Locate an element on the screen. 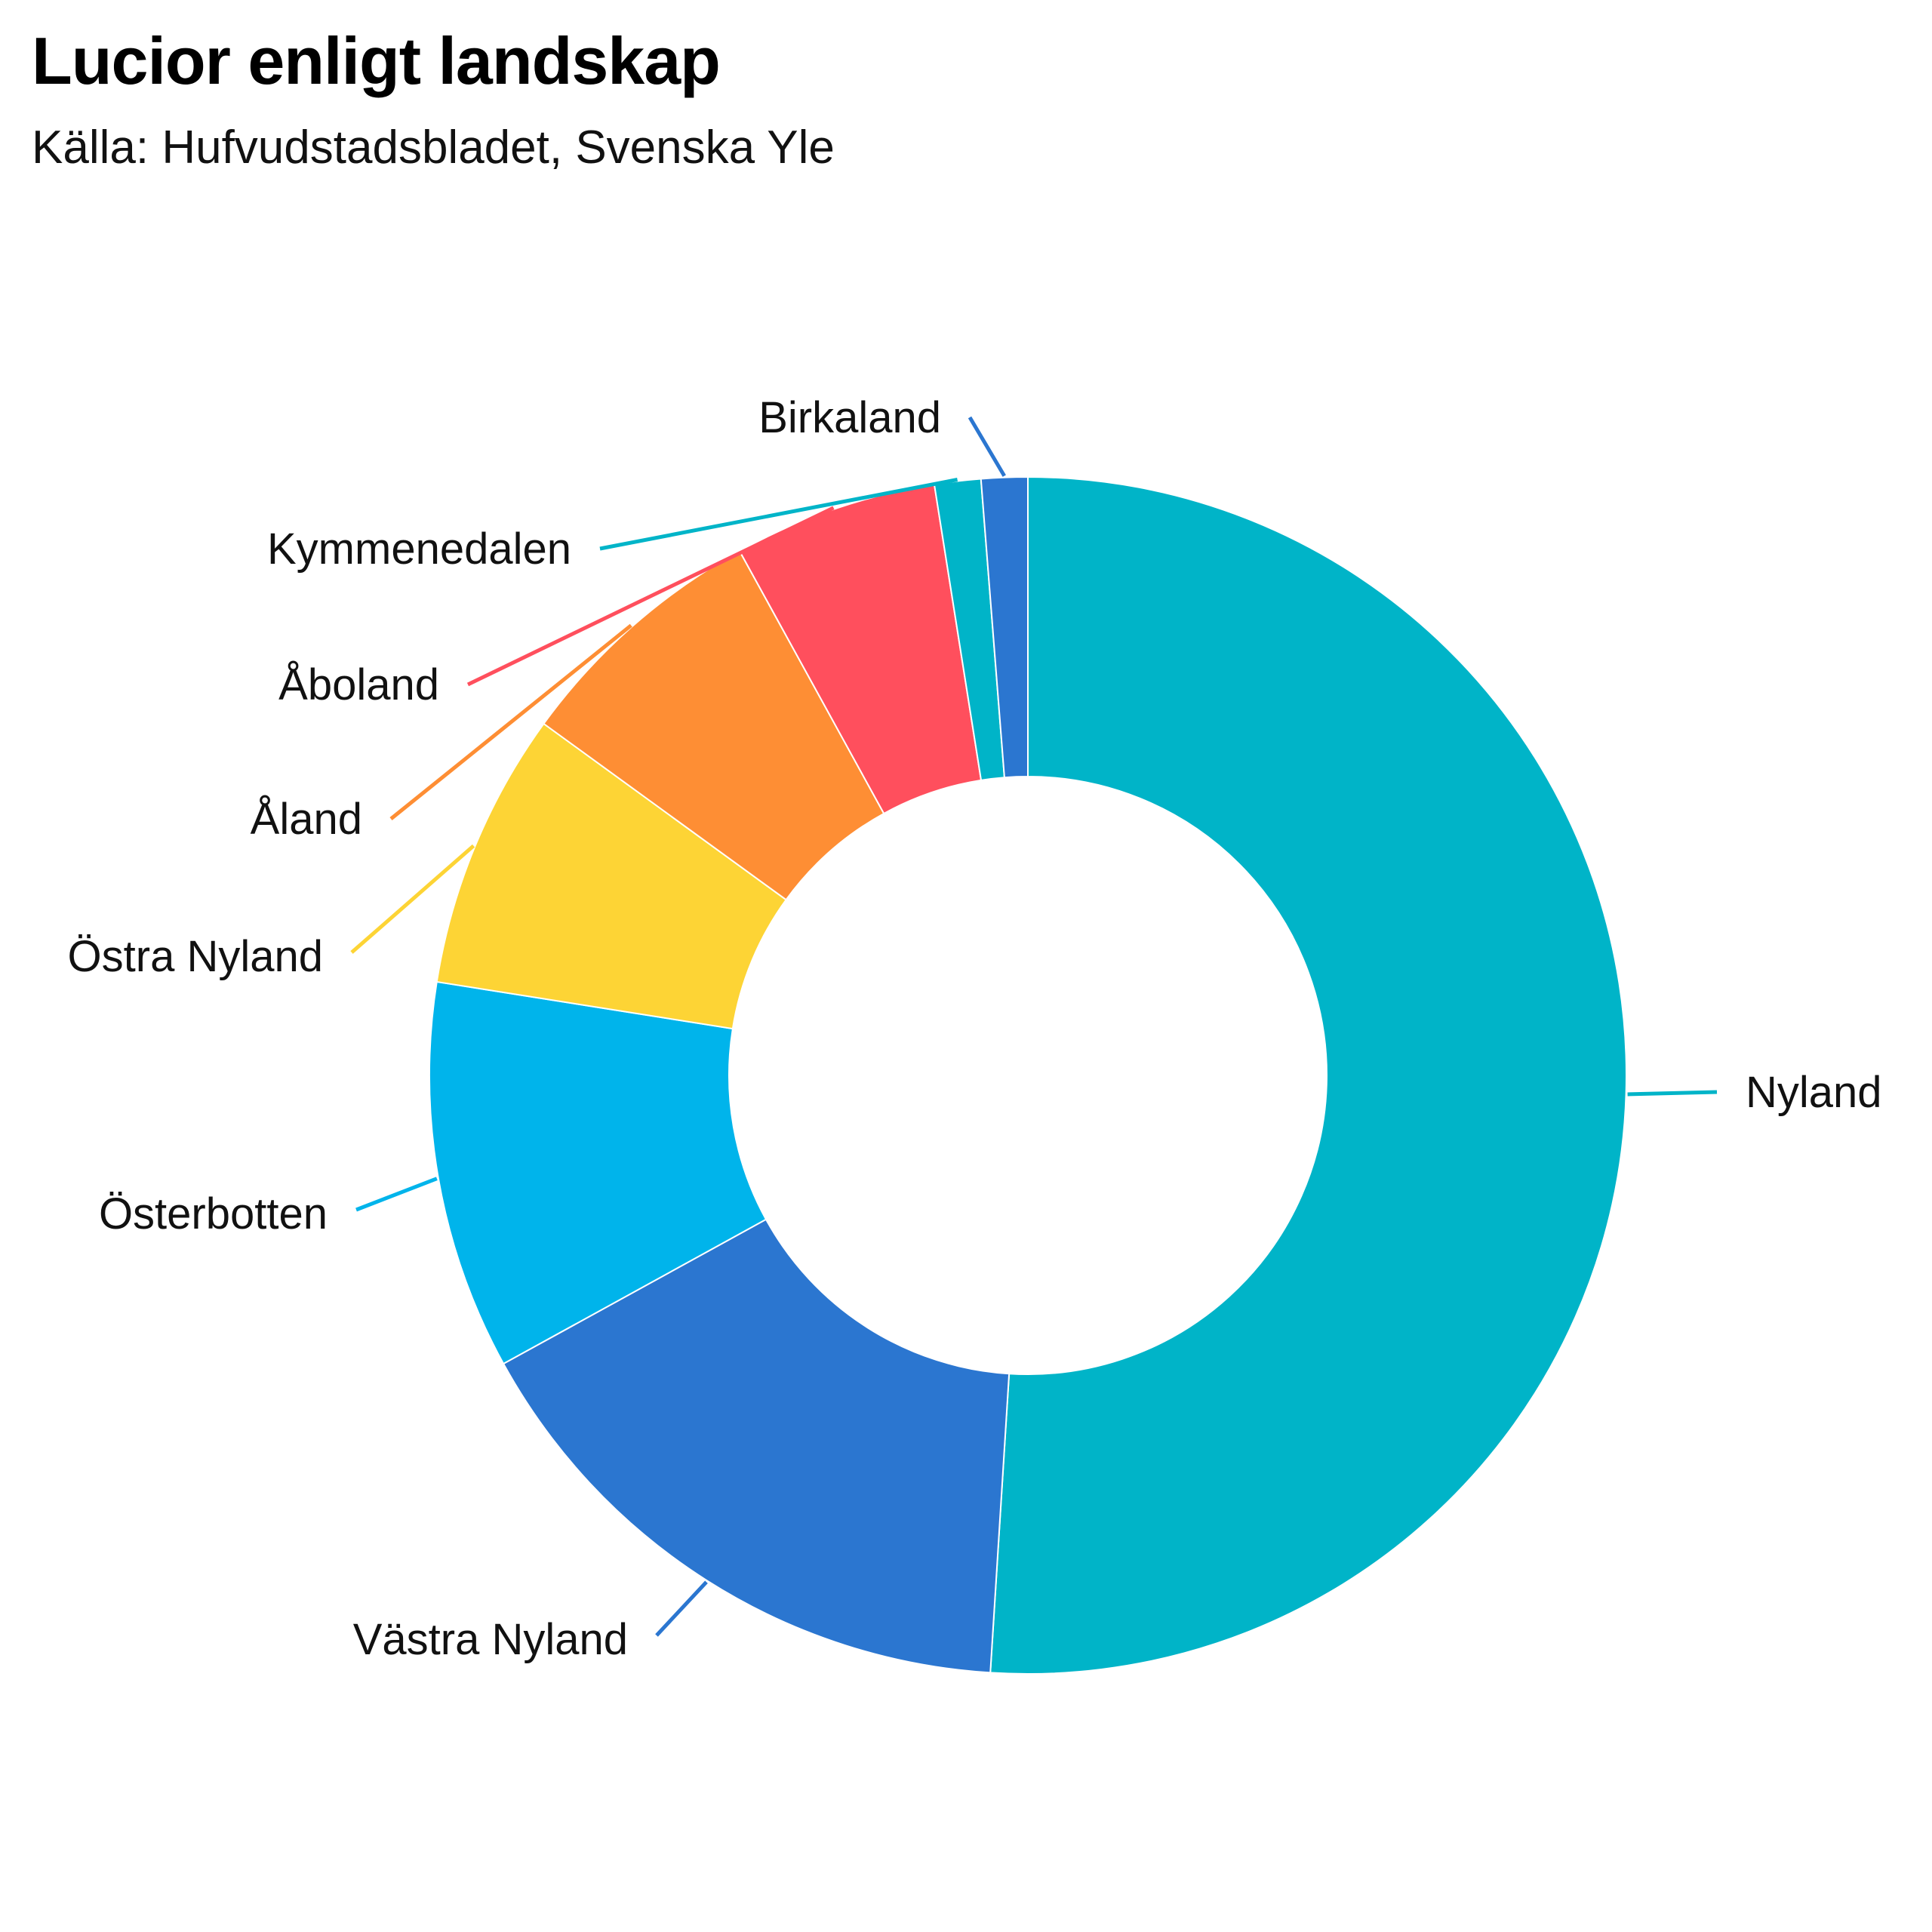 The image size is (1932, 1932). label-aboland: Åboland is located at coordinates (358, 684).